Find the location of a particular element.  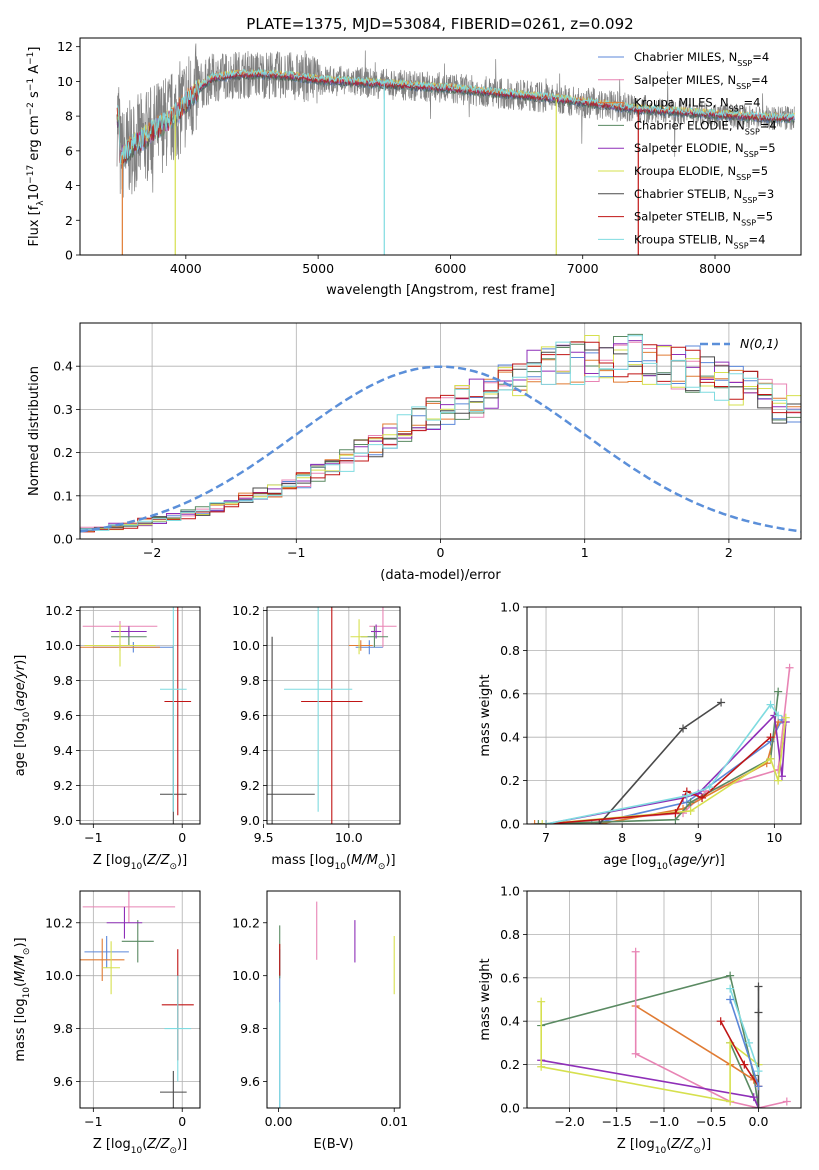

y-tick-label: 10.2 is located at coordinates (59, 610).